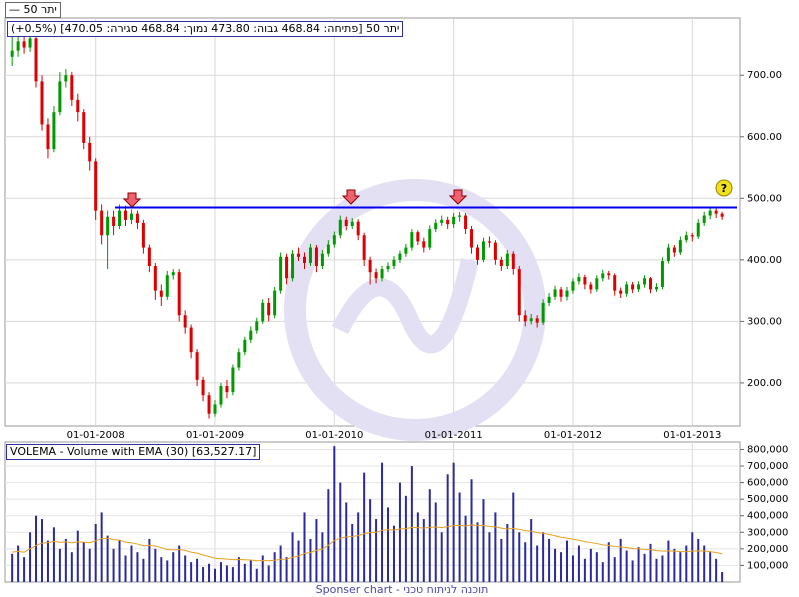 Image resolution: width=799 pixels, height=597 pixels. What do you see at coordinates (767, 532) in the screenshot?
I see `y-tick-label: 300,000` at bounding box center [767, 532].